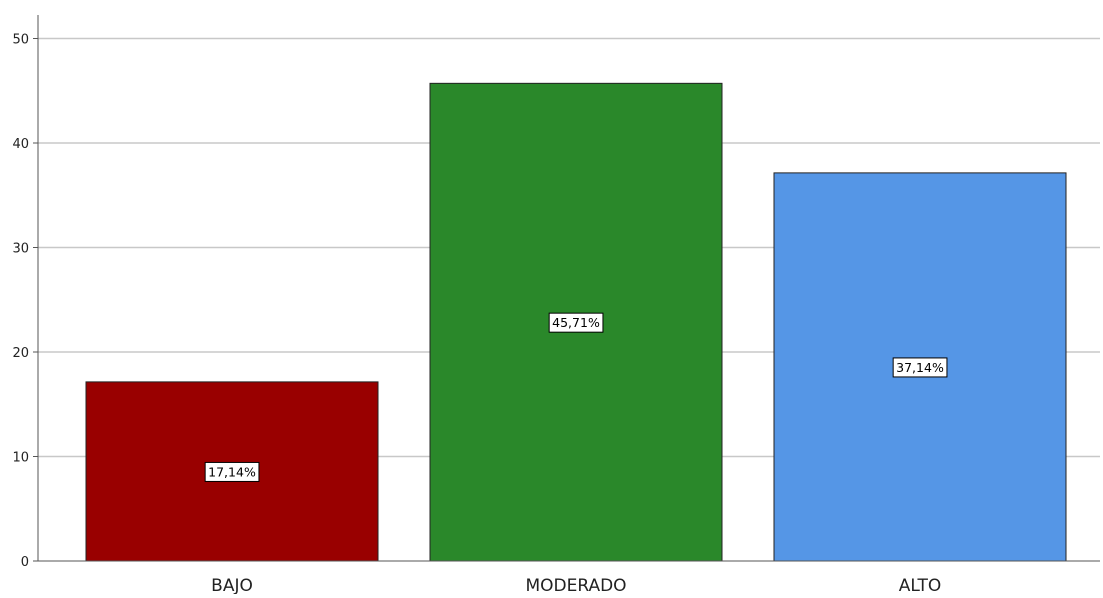 The width and height of the screenshot is (1103, 598). Describe the element at coordinates (20, 353) in the screenshot. I see `y-tick-label: 20` at that location.